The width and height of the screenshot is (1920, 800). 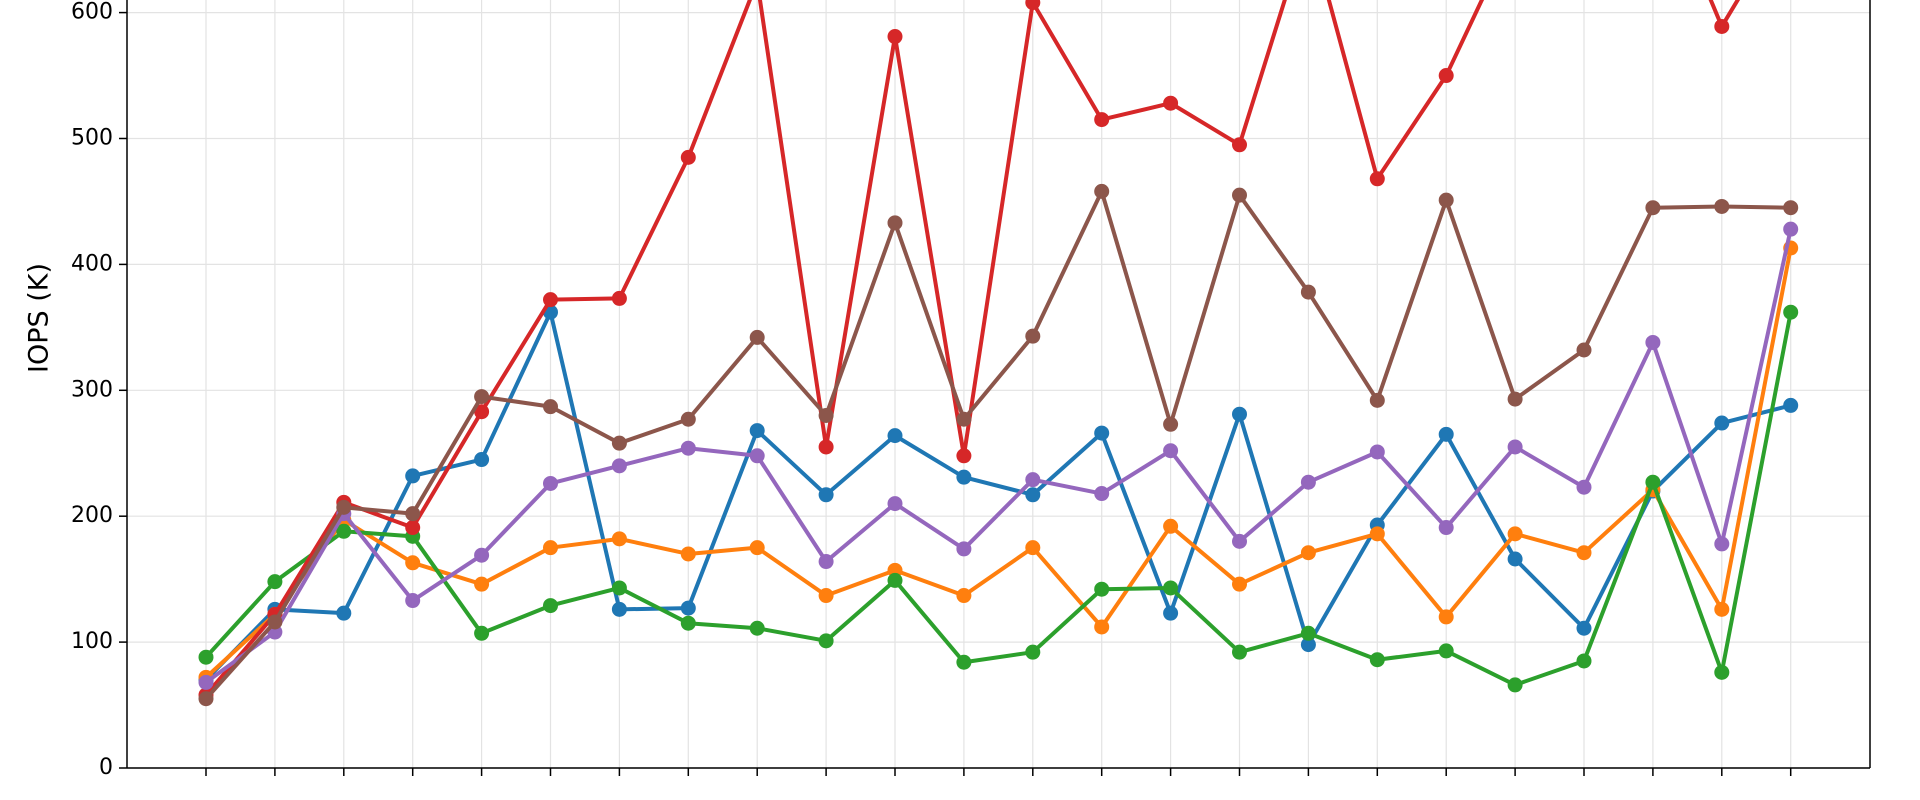 I want to click on y-tick-label: 300, so click(x=92, y=389).